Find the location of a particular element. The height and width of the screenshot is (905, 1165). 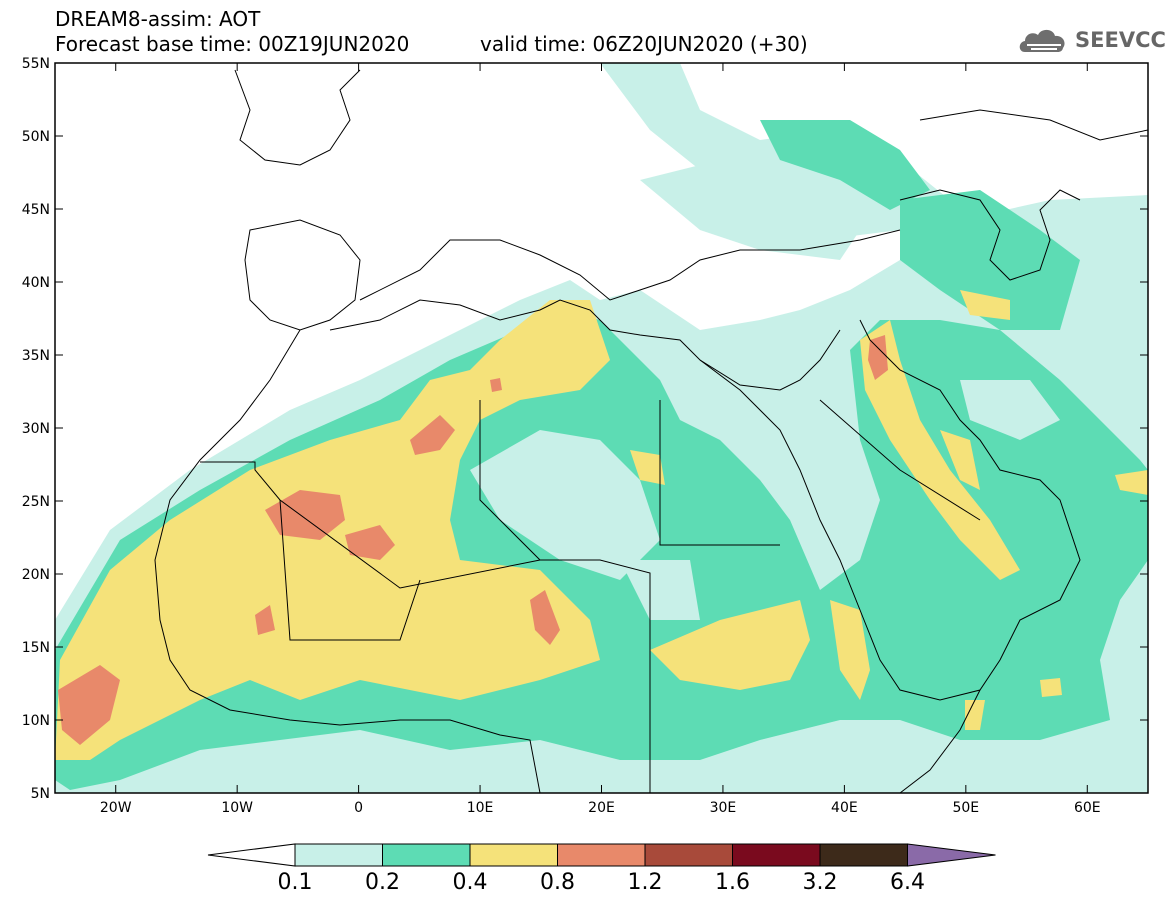

lat-label: 20N is located at coordinates (36, 575).